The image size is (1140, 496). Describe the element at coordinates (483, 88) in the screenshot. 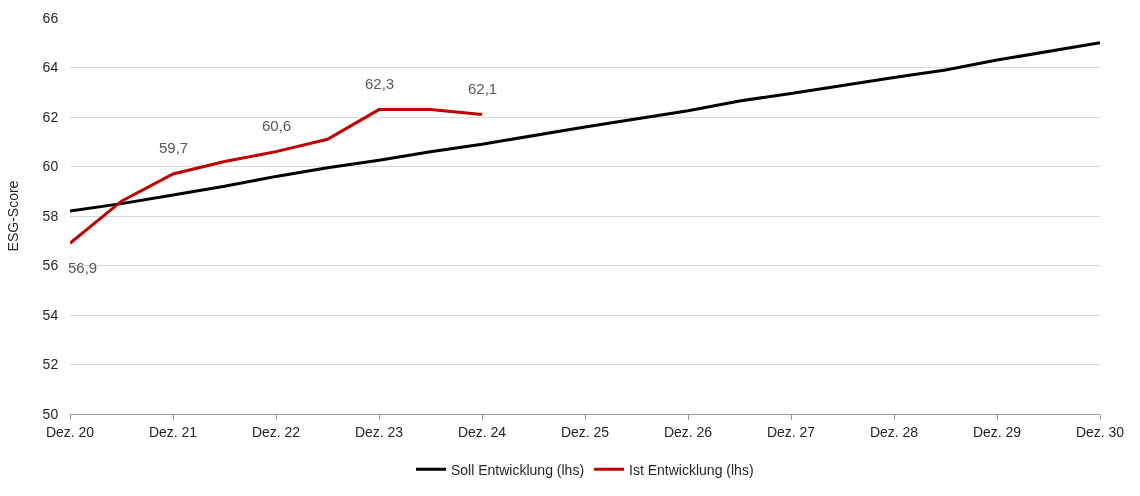

I see `annotation: 62,1` at that location.